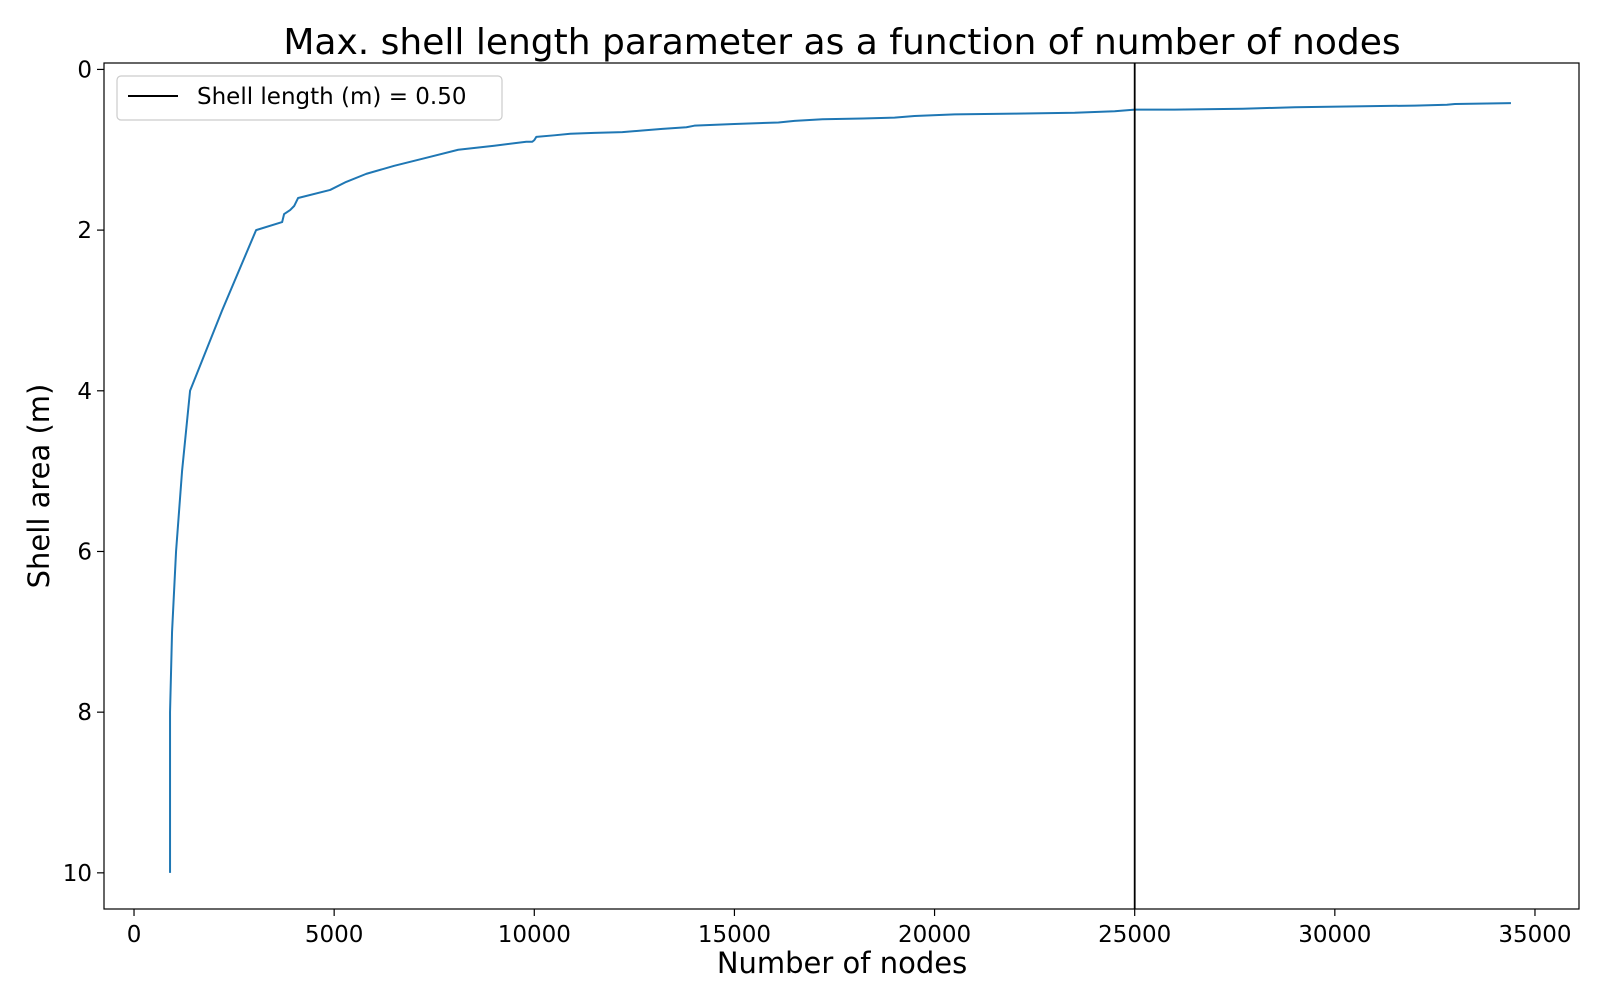 This screenshot has height=1000, width=1600. Describe the element at coordinates (84, 552) in the screenshot. I see `y-tick-label: 6` at that location.